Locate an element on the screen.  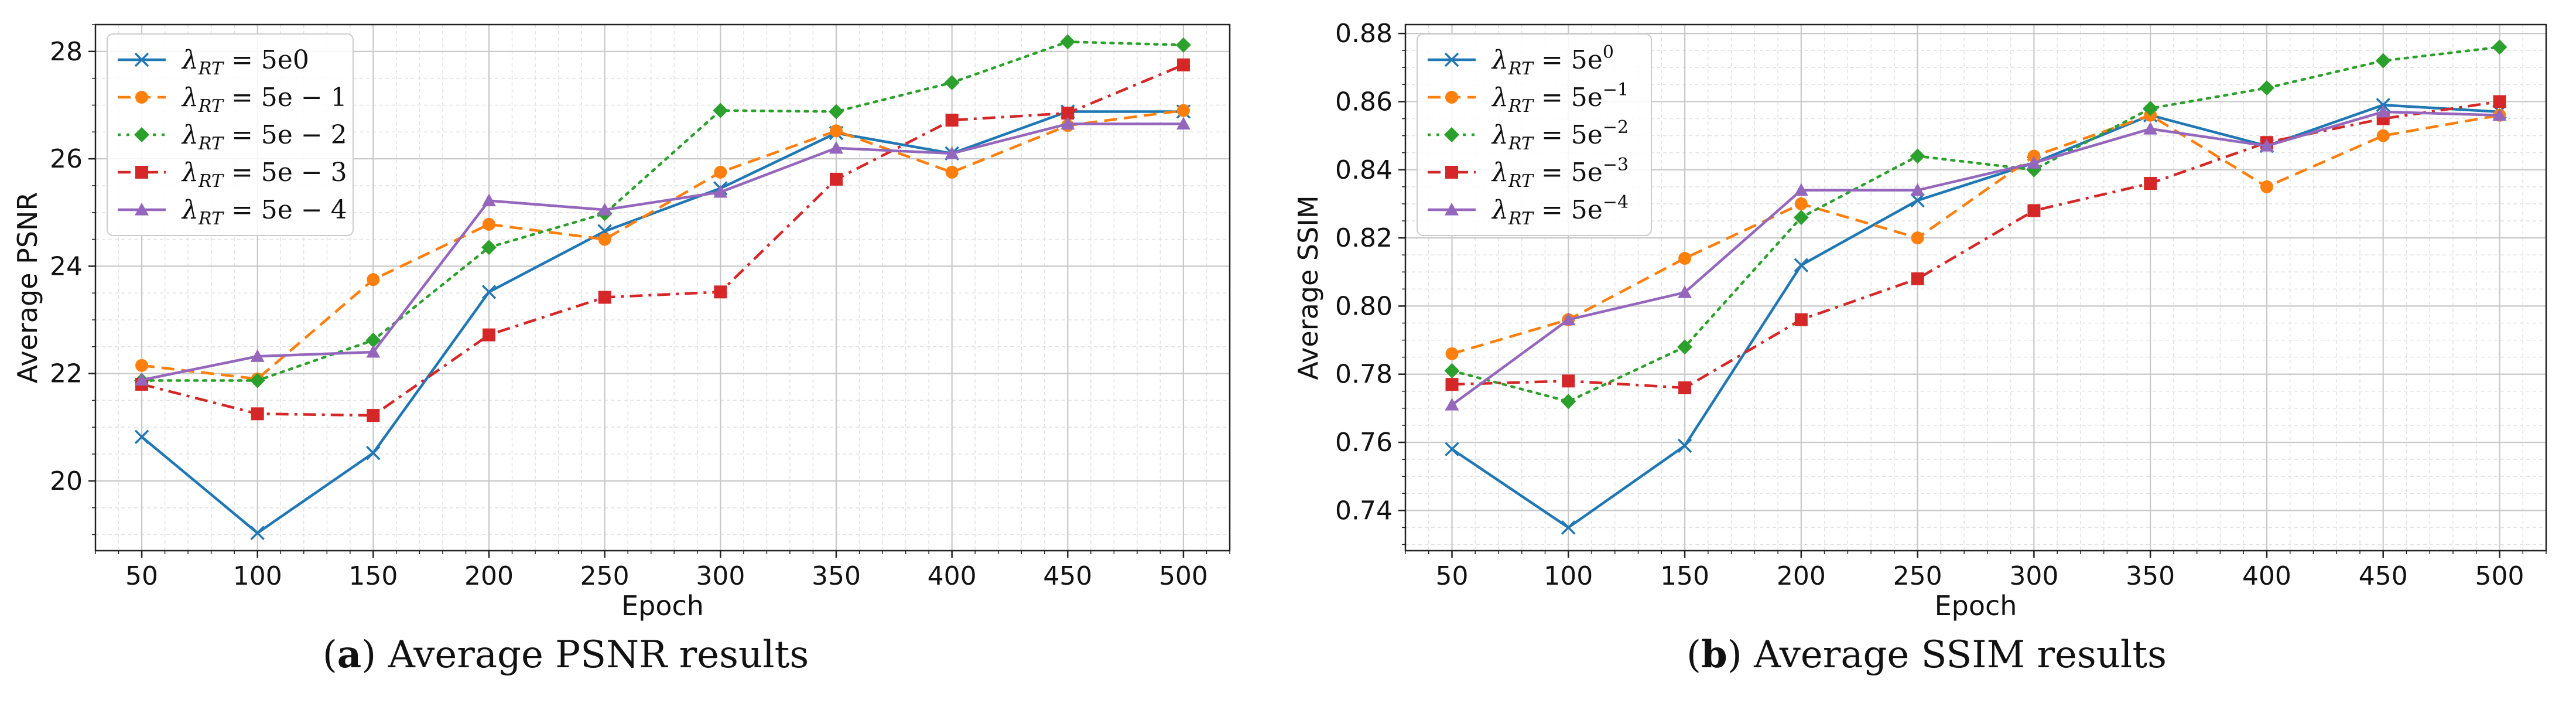
x-tick-label: 450 is located at coordinates (2383, 576).